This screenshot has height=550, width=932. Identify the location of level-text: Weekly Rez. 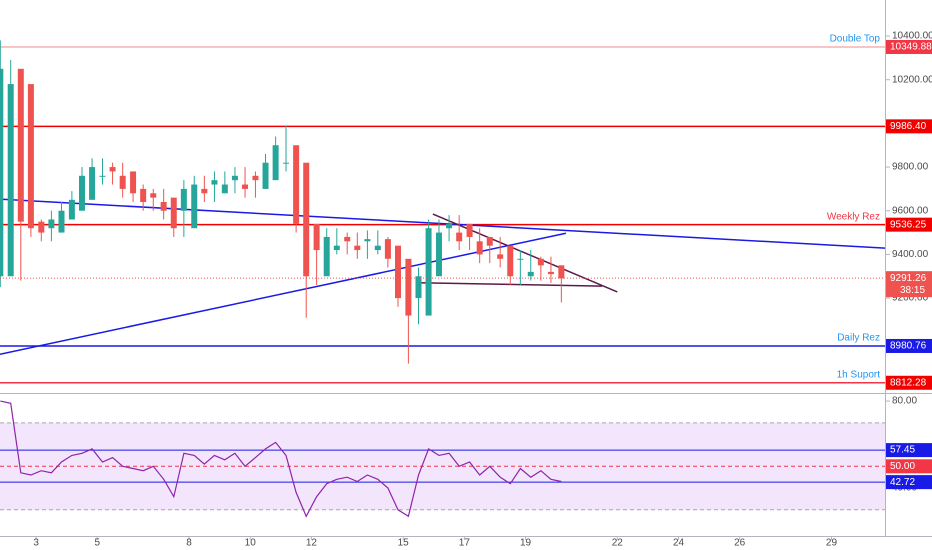
(853, 216).